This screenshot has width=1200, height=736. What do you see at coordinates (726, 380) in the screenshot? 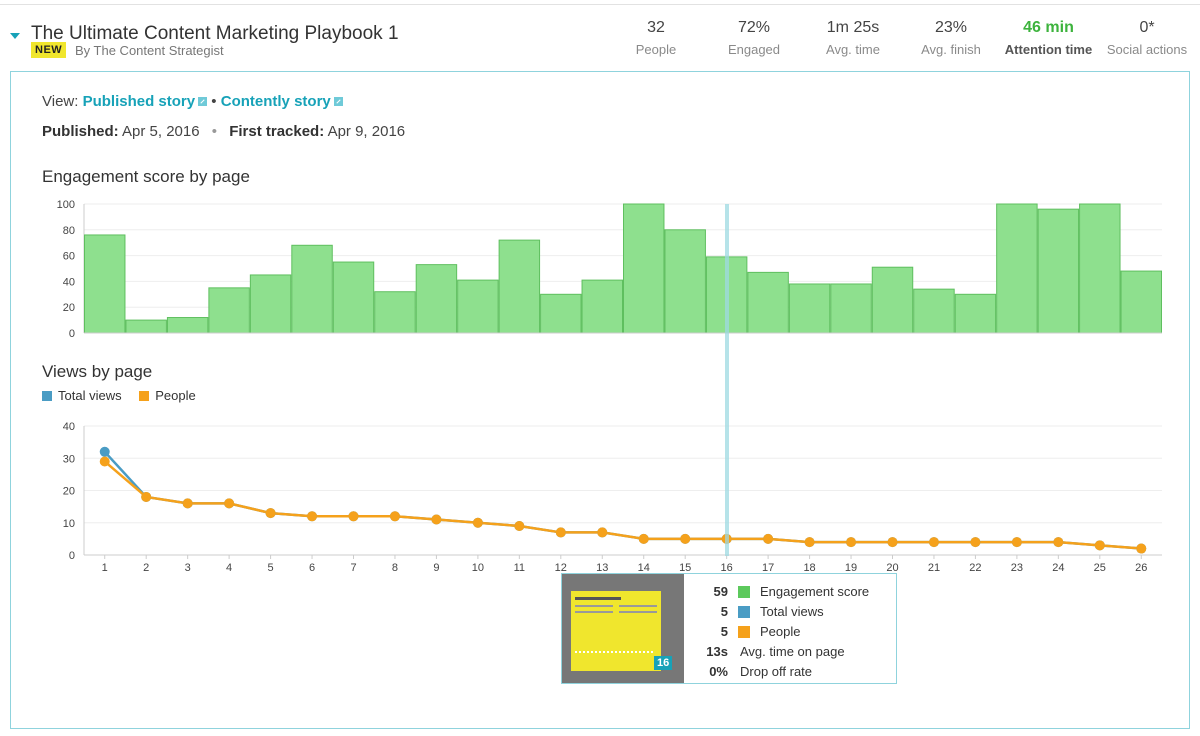
I see `hover-highlight-line` at bounding box center [726, 380].